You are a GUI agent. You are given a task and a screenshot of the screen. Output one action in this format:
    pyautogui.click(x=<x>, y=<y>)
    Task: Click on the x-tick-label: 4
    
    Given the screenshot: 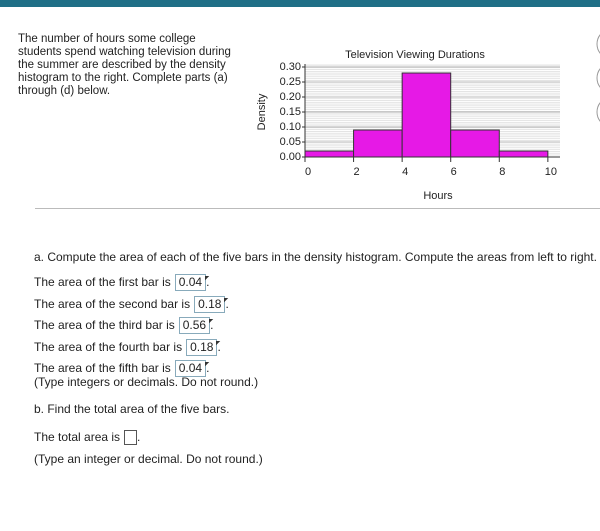 What is the action you would take?
    pyautogui.click(x=405, y=172)
    